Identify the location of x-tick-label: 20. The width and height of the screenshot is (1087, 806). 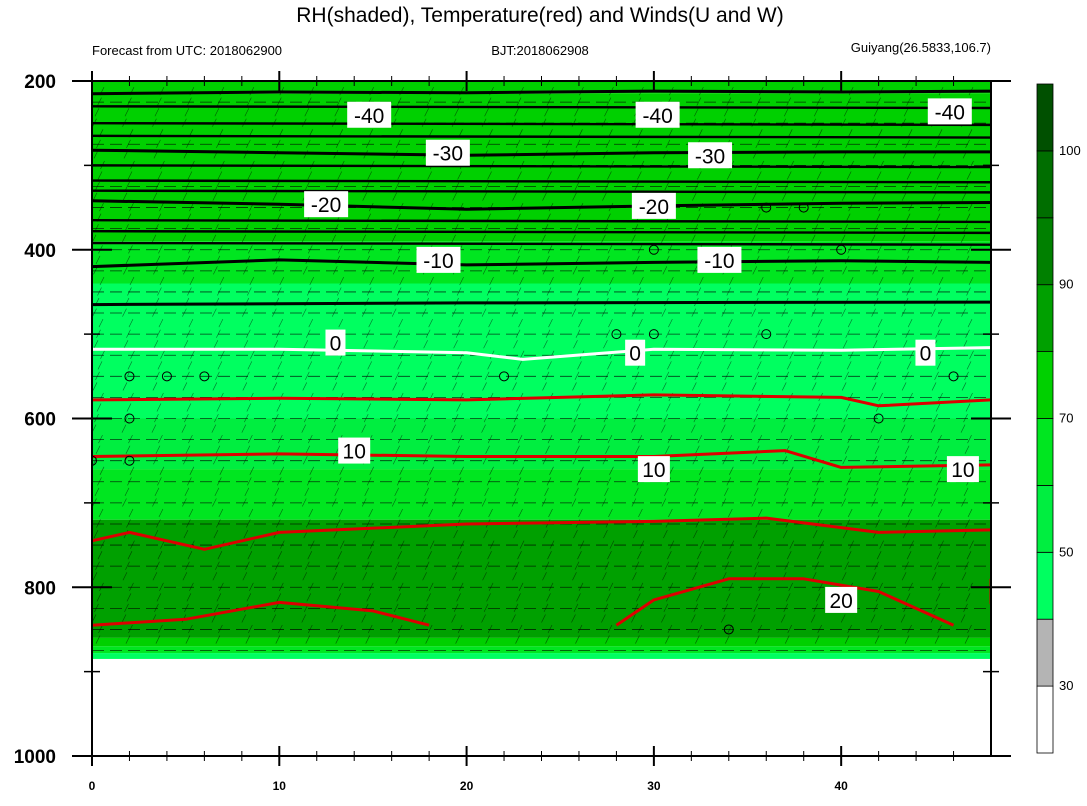
(467, 786).